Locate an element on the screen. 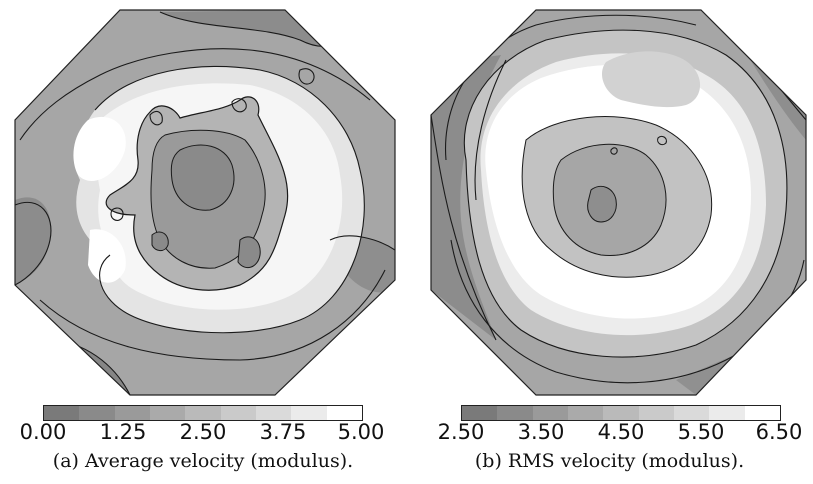 This screenshot has height=484, width=813. colorbar-tick-label: 4.50 is located at coordinates (621, 432).